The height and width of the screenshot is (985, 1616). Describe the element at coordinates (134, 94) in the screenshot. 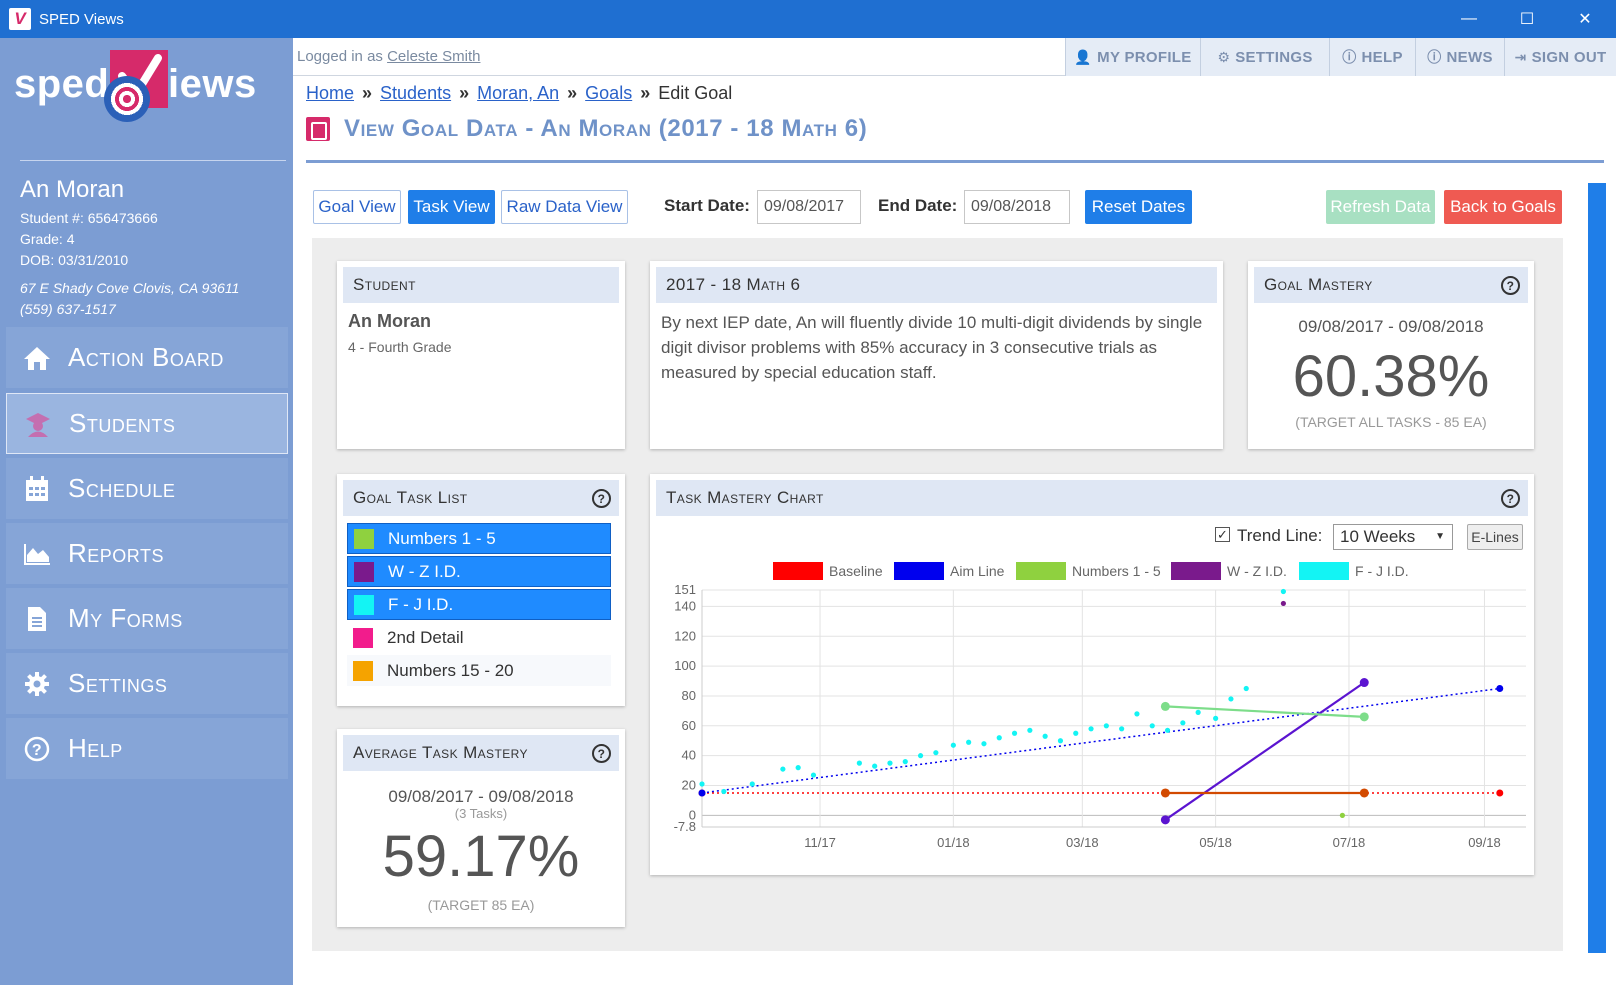

I see `sped-views-logo: sped iews` at that location.